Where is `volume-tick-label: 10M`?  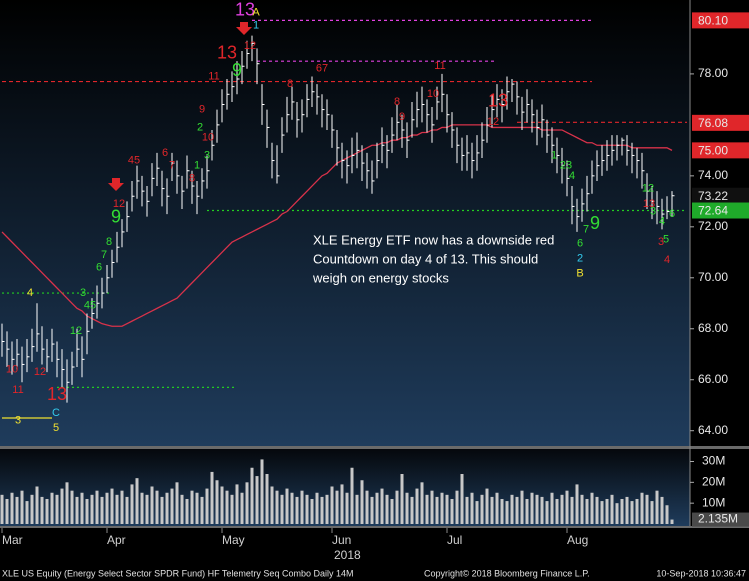 volume-tick-label: 10M is located at coordinates (713, 502).